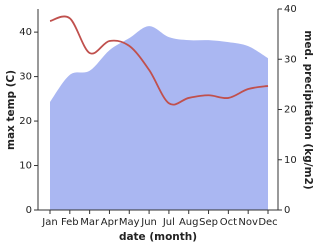 This screenshot has height=247, width=320. What do you see at coordinates (308, 109) in the screenshot?
I see `y2-axis-label: med. precipitation (kg/m2)` at bounding box center [308, 109].